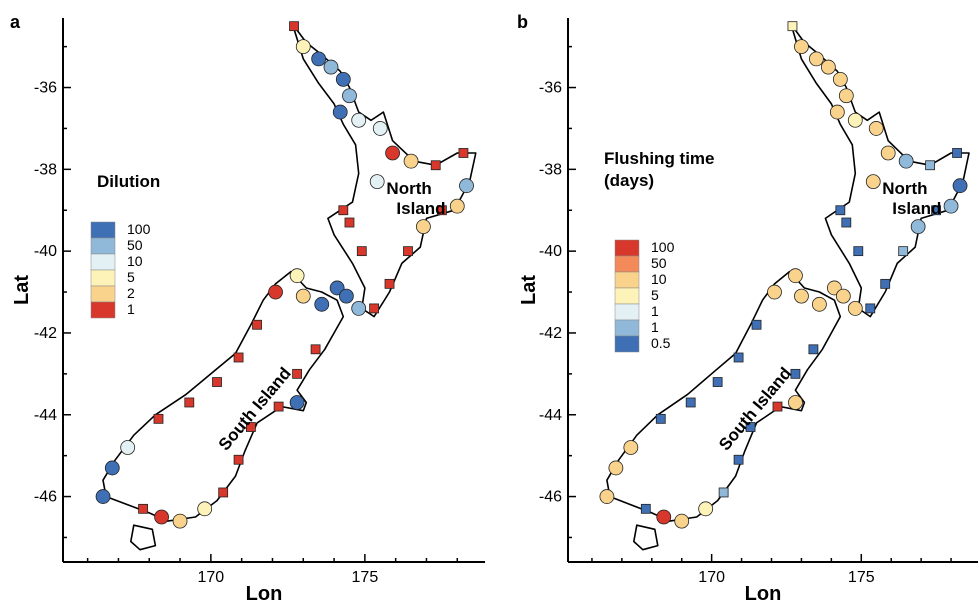 The image size is (979, 602). I want to click on x-tick-label: 175, so click(861, 577).